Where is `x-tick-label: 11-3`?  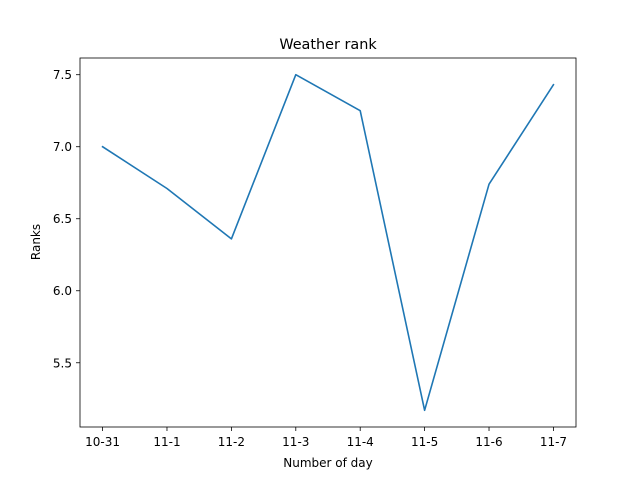
x-tick-label: 11-3 is located at coordinates (295, 442).